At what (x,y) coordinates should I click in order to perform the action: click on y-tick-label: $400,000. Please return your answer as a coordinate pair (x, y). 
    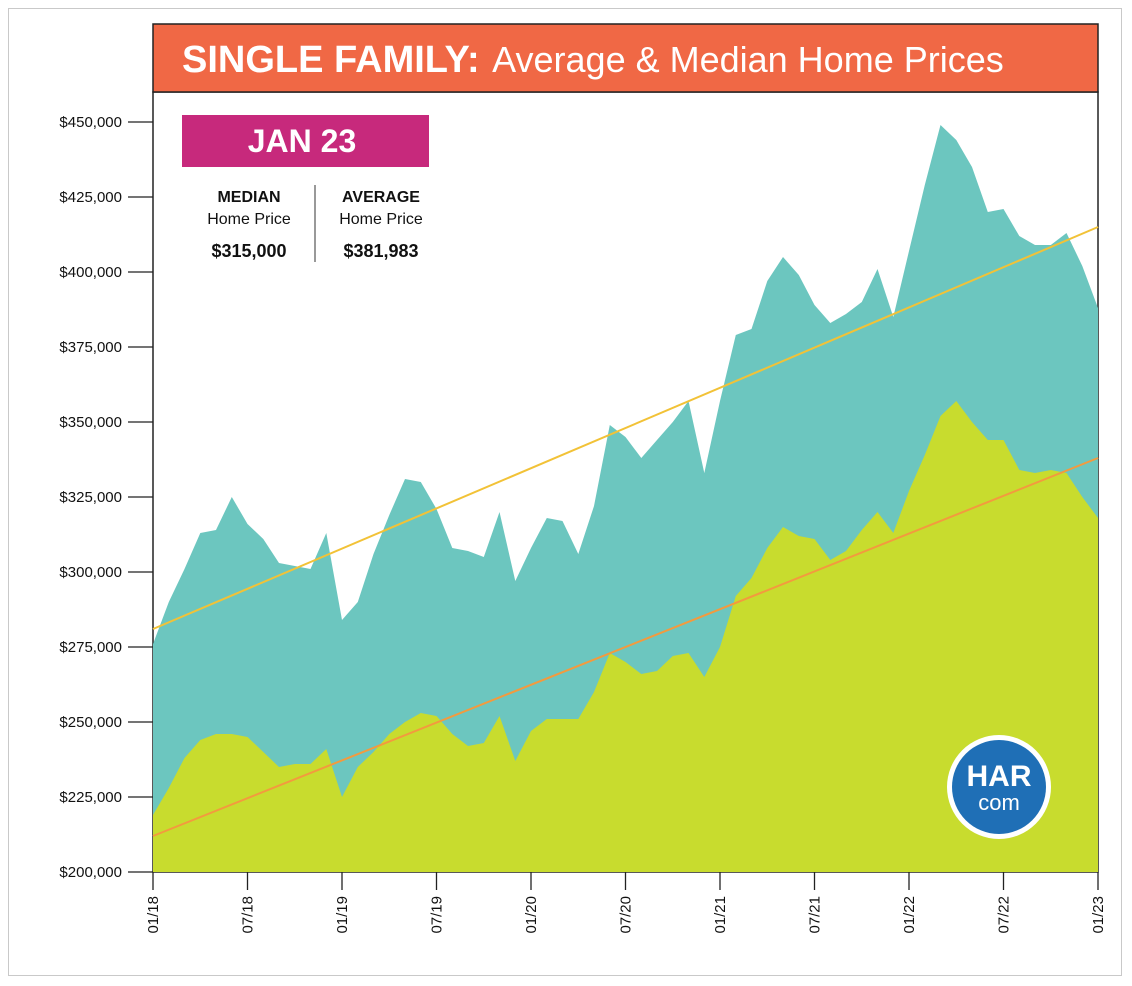
    Looking at the image, I should click on (90, 272).